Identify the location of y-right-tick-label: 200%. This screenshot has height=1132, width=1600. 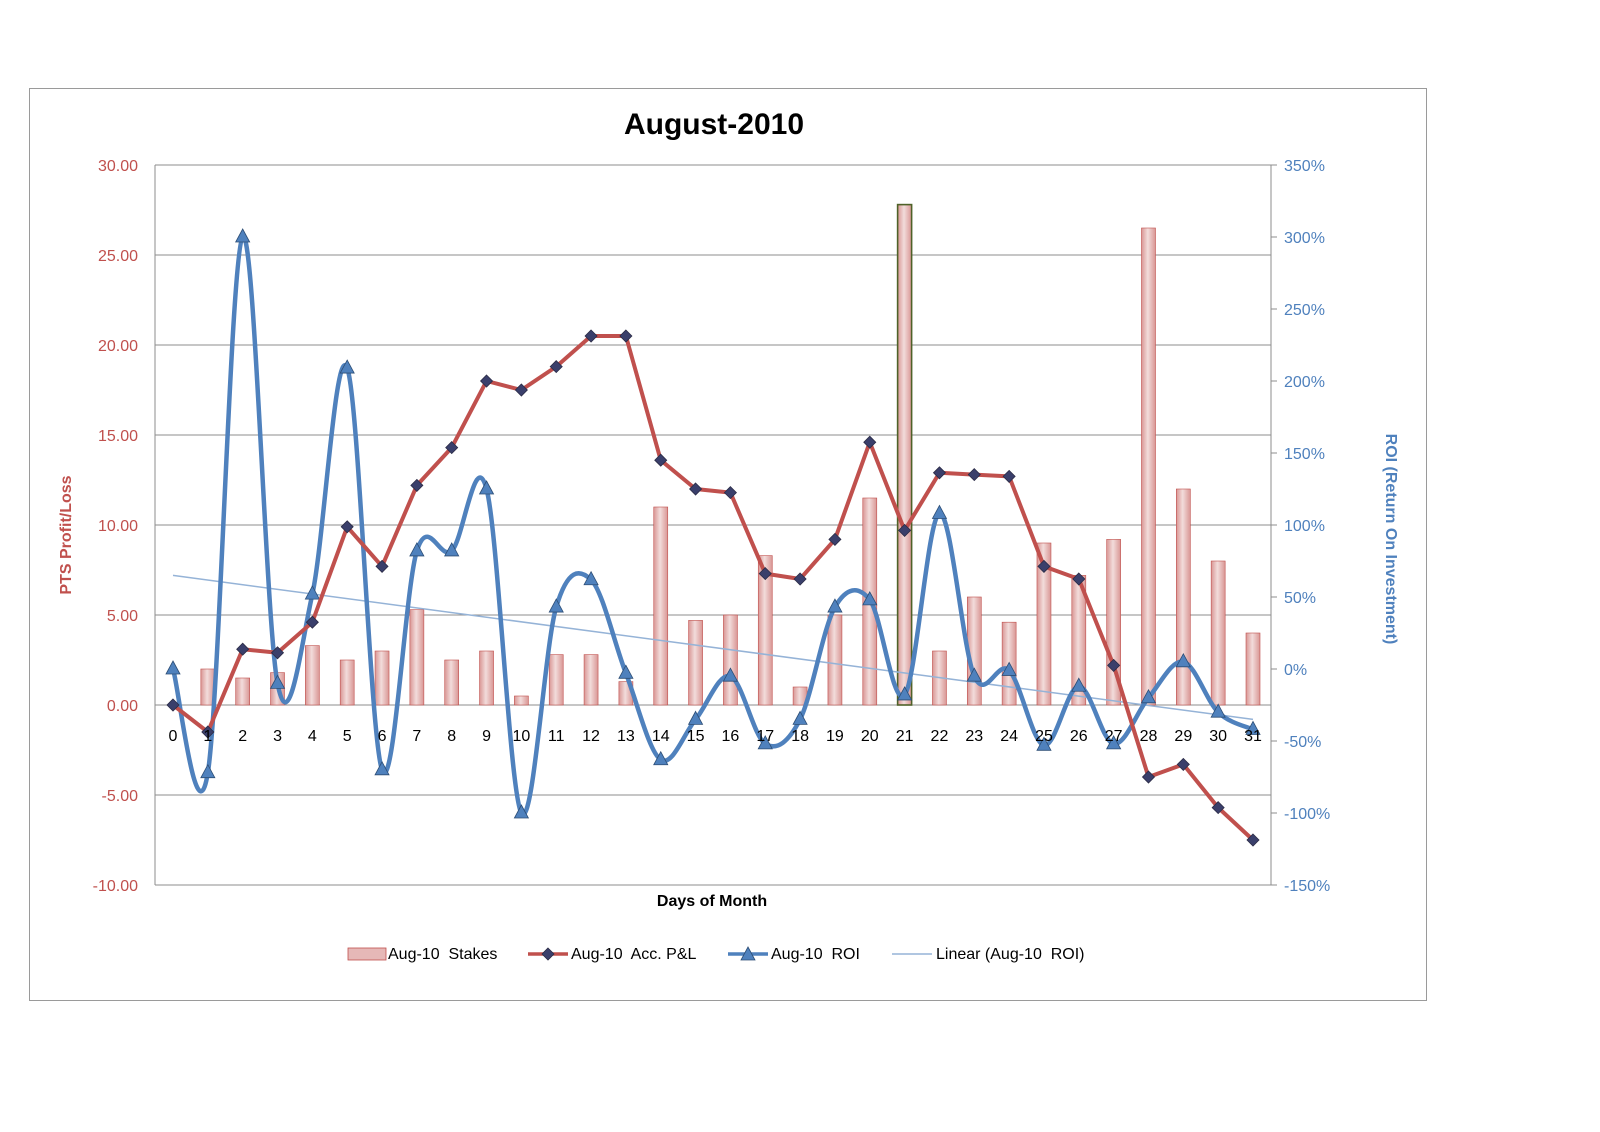
(1304, 382).